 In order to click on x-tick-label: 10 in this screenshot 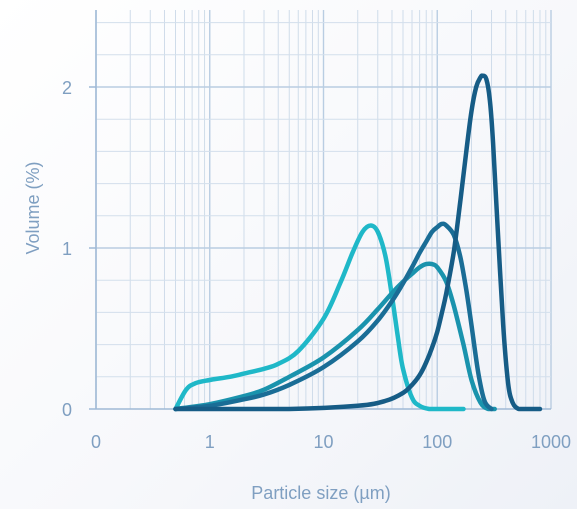, I will do `click(323, 442)`.